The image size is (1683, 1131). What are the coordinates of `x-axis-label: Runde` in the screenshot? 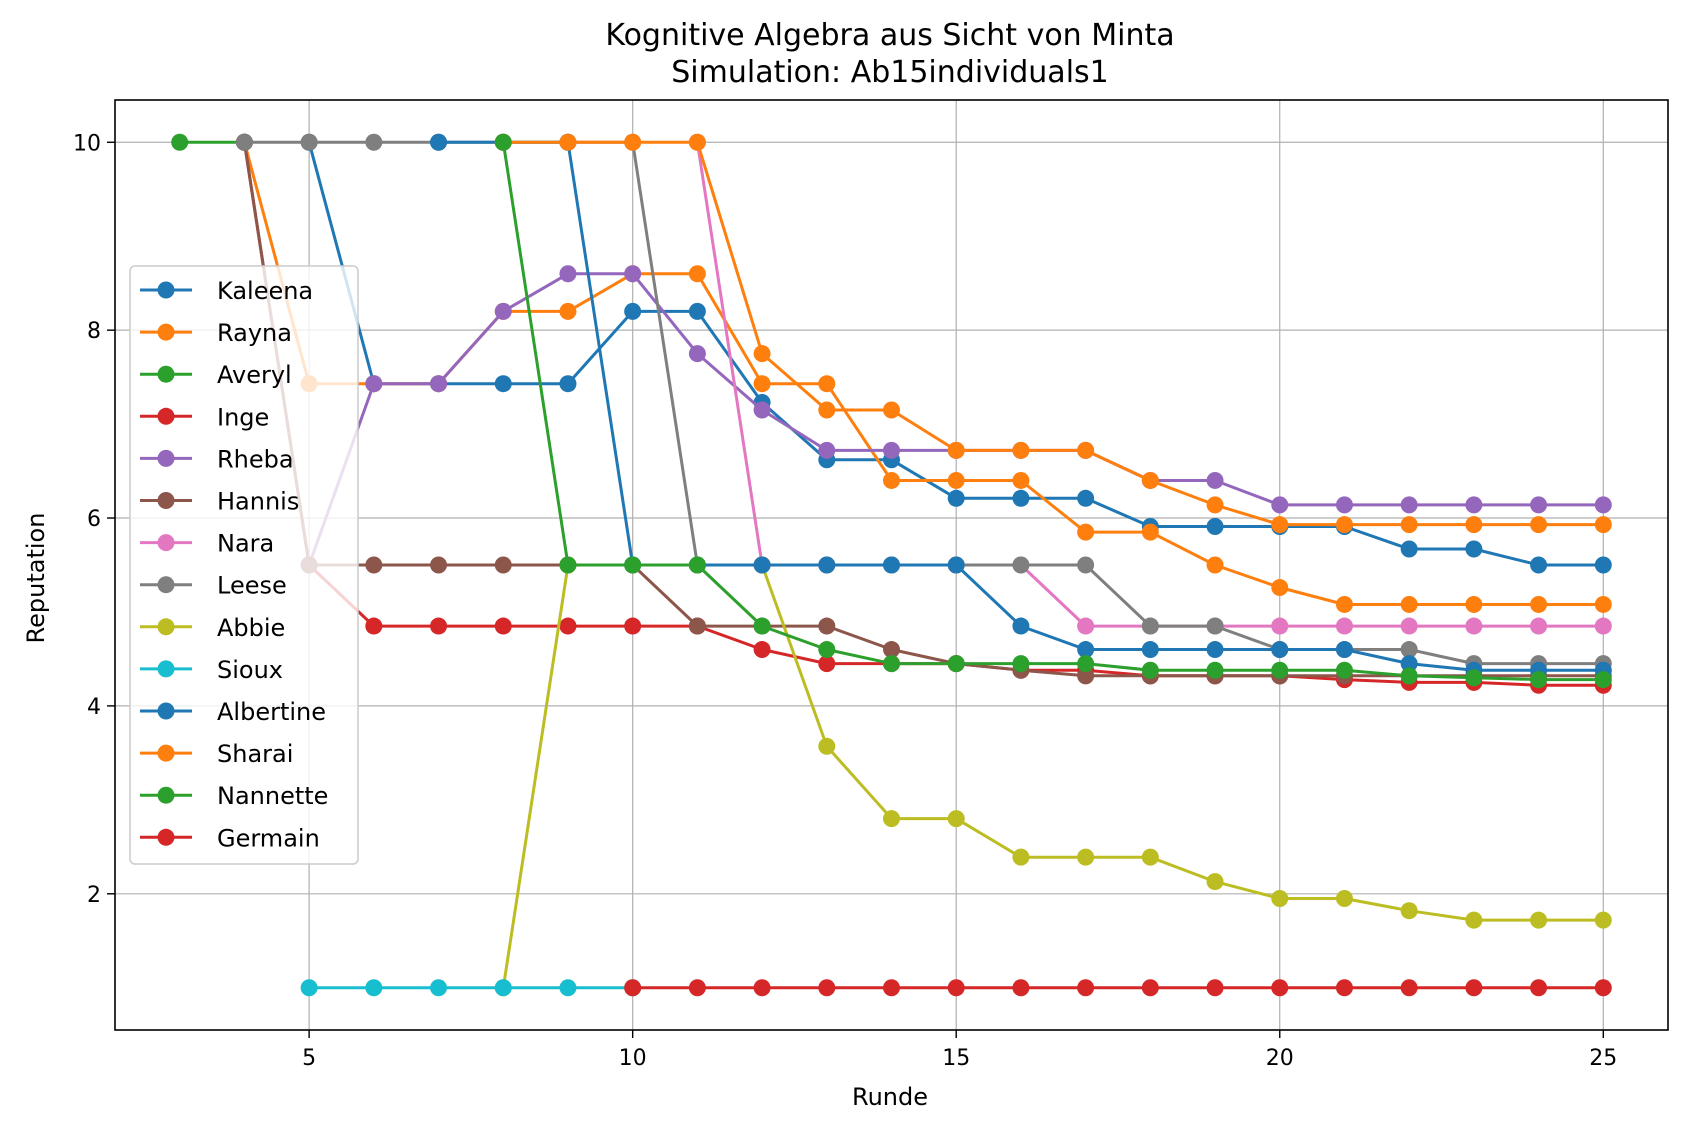 It's located at (890, 1097).